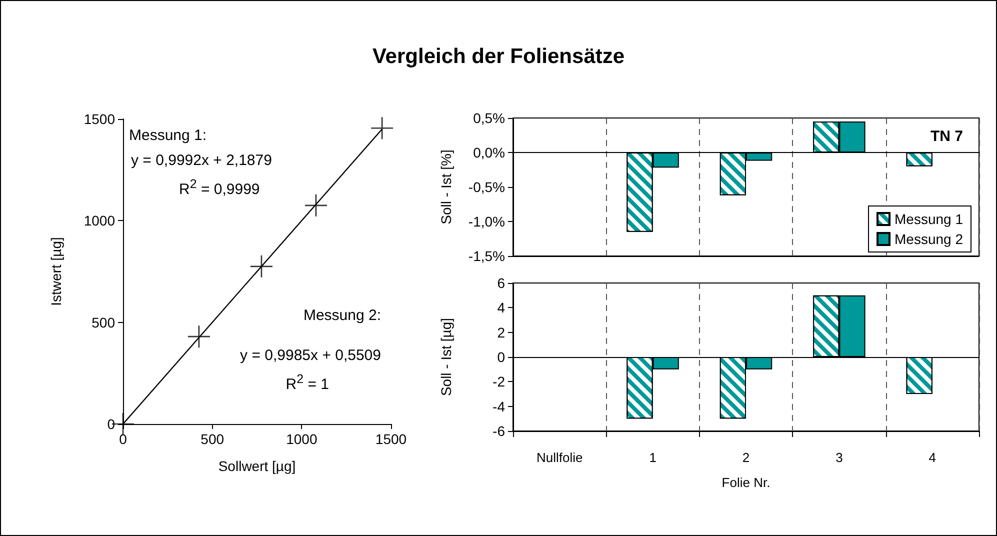 This screenshot has width=997, height=536. Describe the element at coordinates (382, 128) in the screenshot. I see `point` at that location.